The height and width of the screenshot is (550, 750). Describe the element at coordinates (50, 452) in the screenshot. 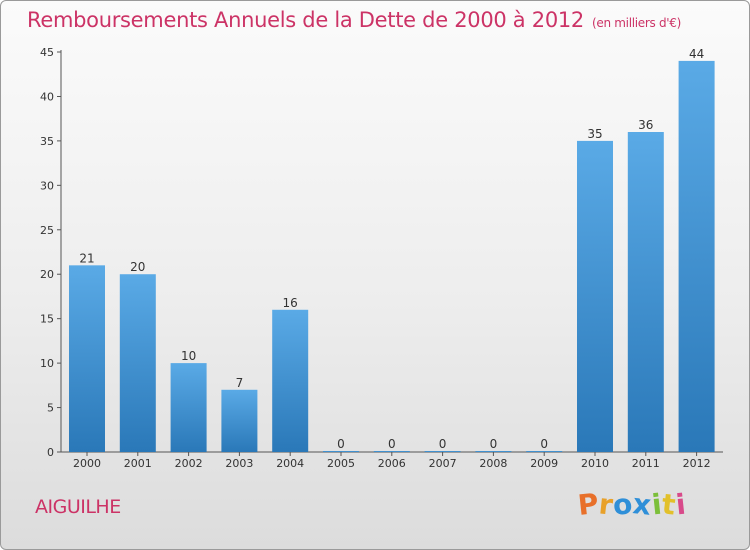

I see `y-tick-label: 0` at that location.